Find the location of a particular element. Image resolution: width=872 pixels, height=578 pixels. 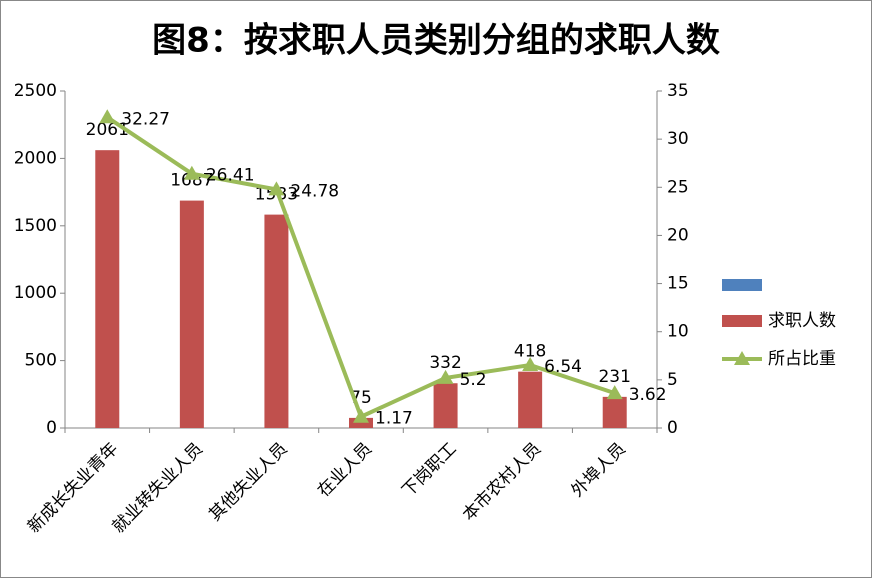

line-value-label: 5.2 is located at coordinates (473, 380).